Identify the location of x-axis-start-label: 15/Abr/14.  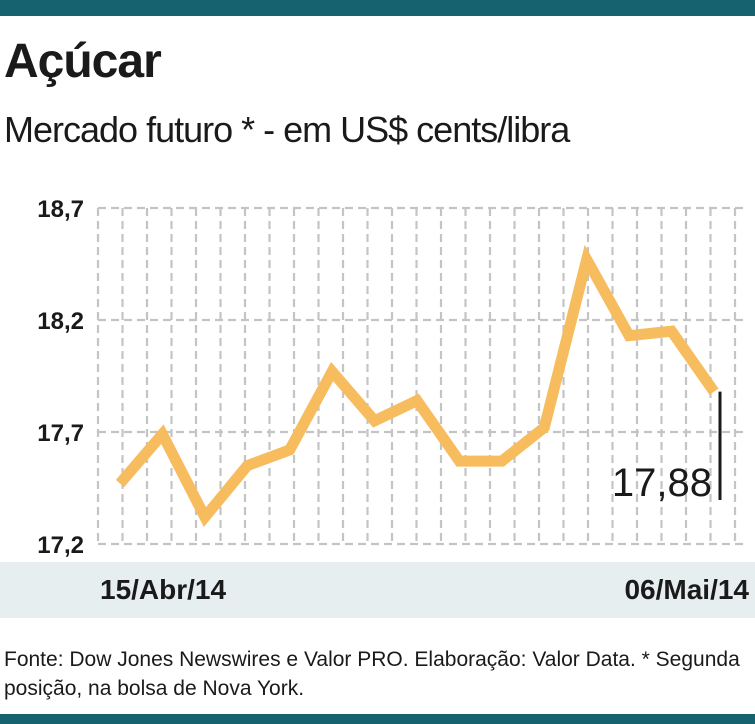
(163, 589).